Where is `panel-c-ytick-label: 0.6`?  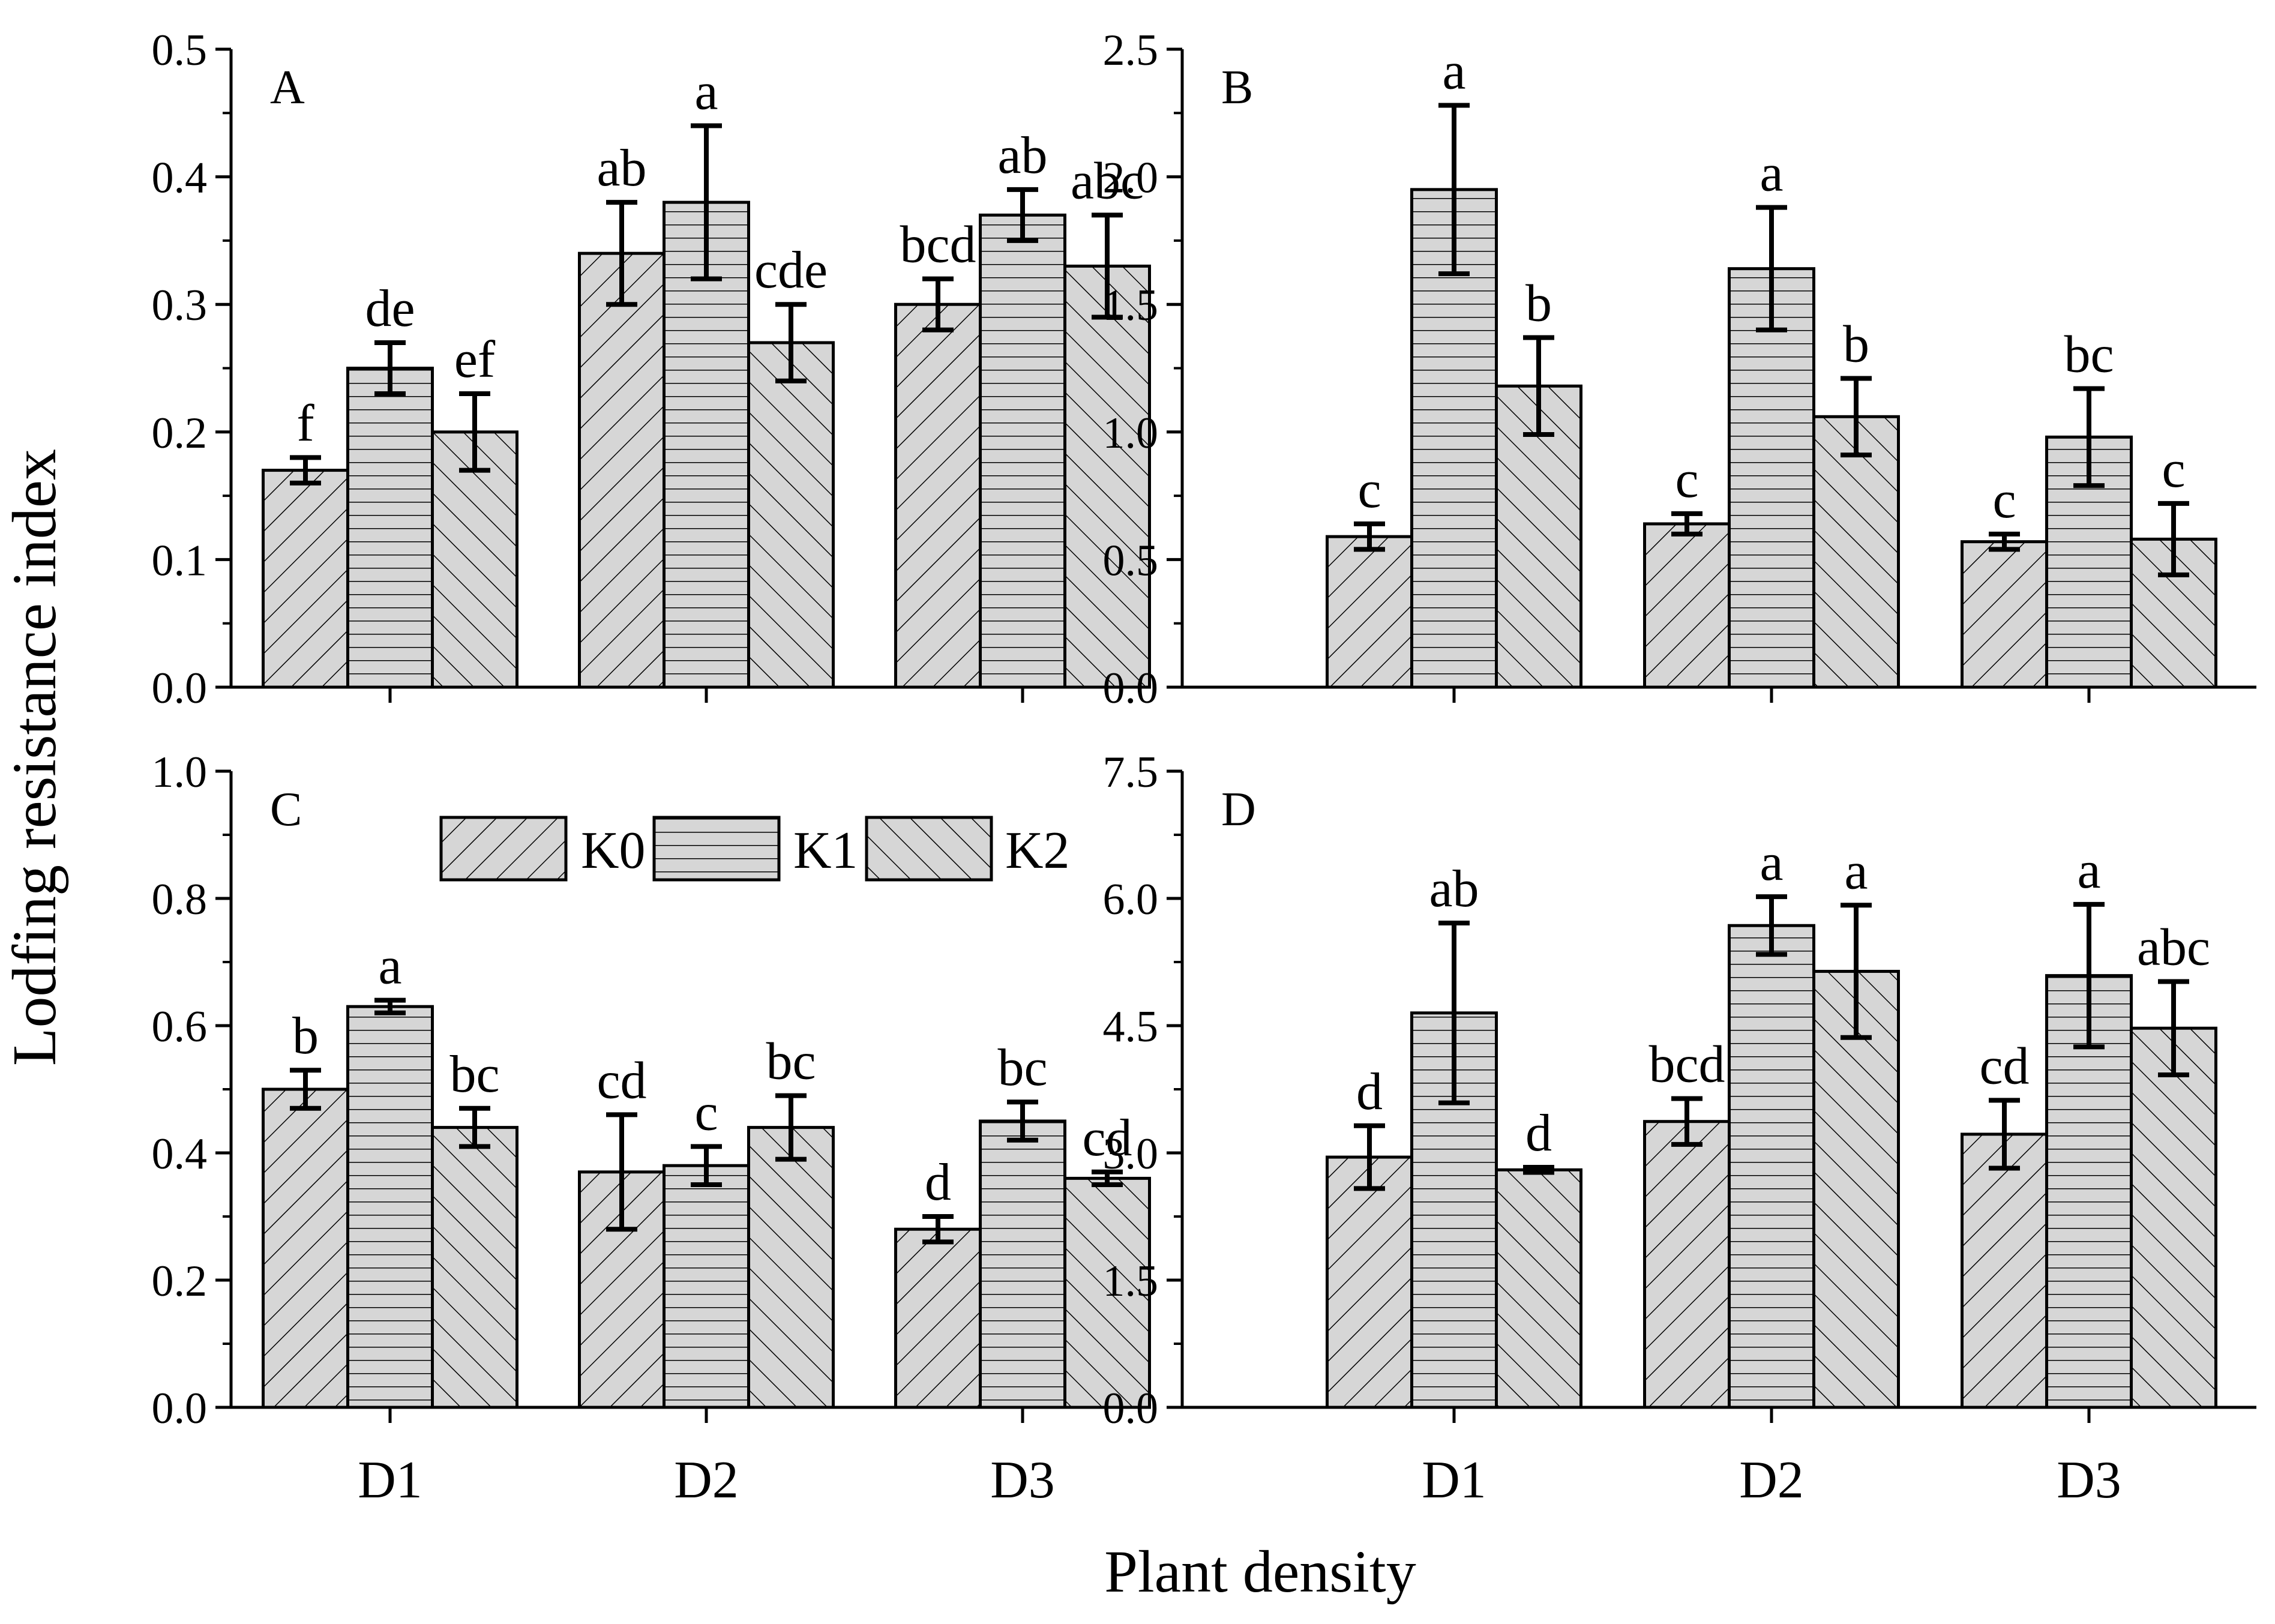
panel-c-ytick-label: 0.6 is located at coordinates (180, 1026).